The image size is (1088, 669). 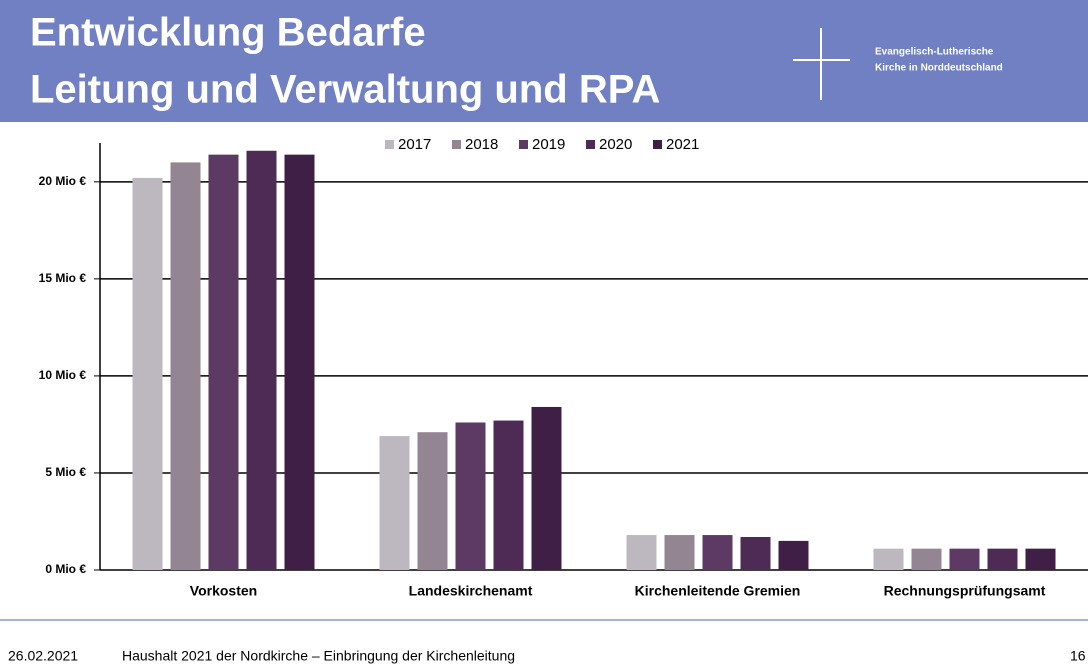 I want to click on title: Leitung und Verwaltung und RPA, so click(x=345, y=90).